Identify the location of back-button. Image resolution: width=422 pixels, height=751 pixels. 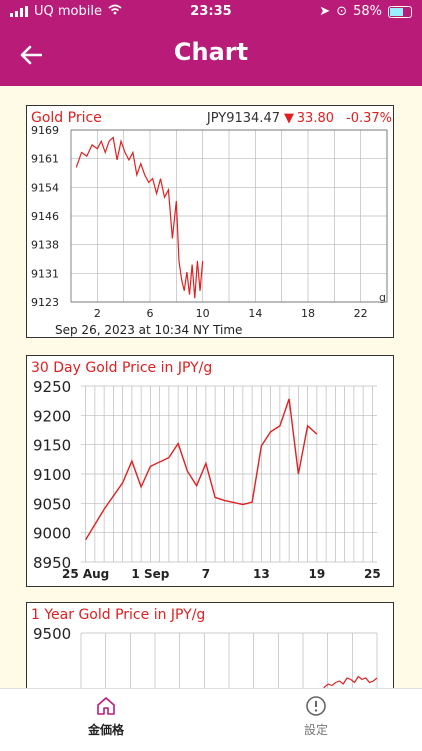
(31, 55).